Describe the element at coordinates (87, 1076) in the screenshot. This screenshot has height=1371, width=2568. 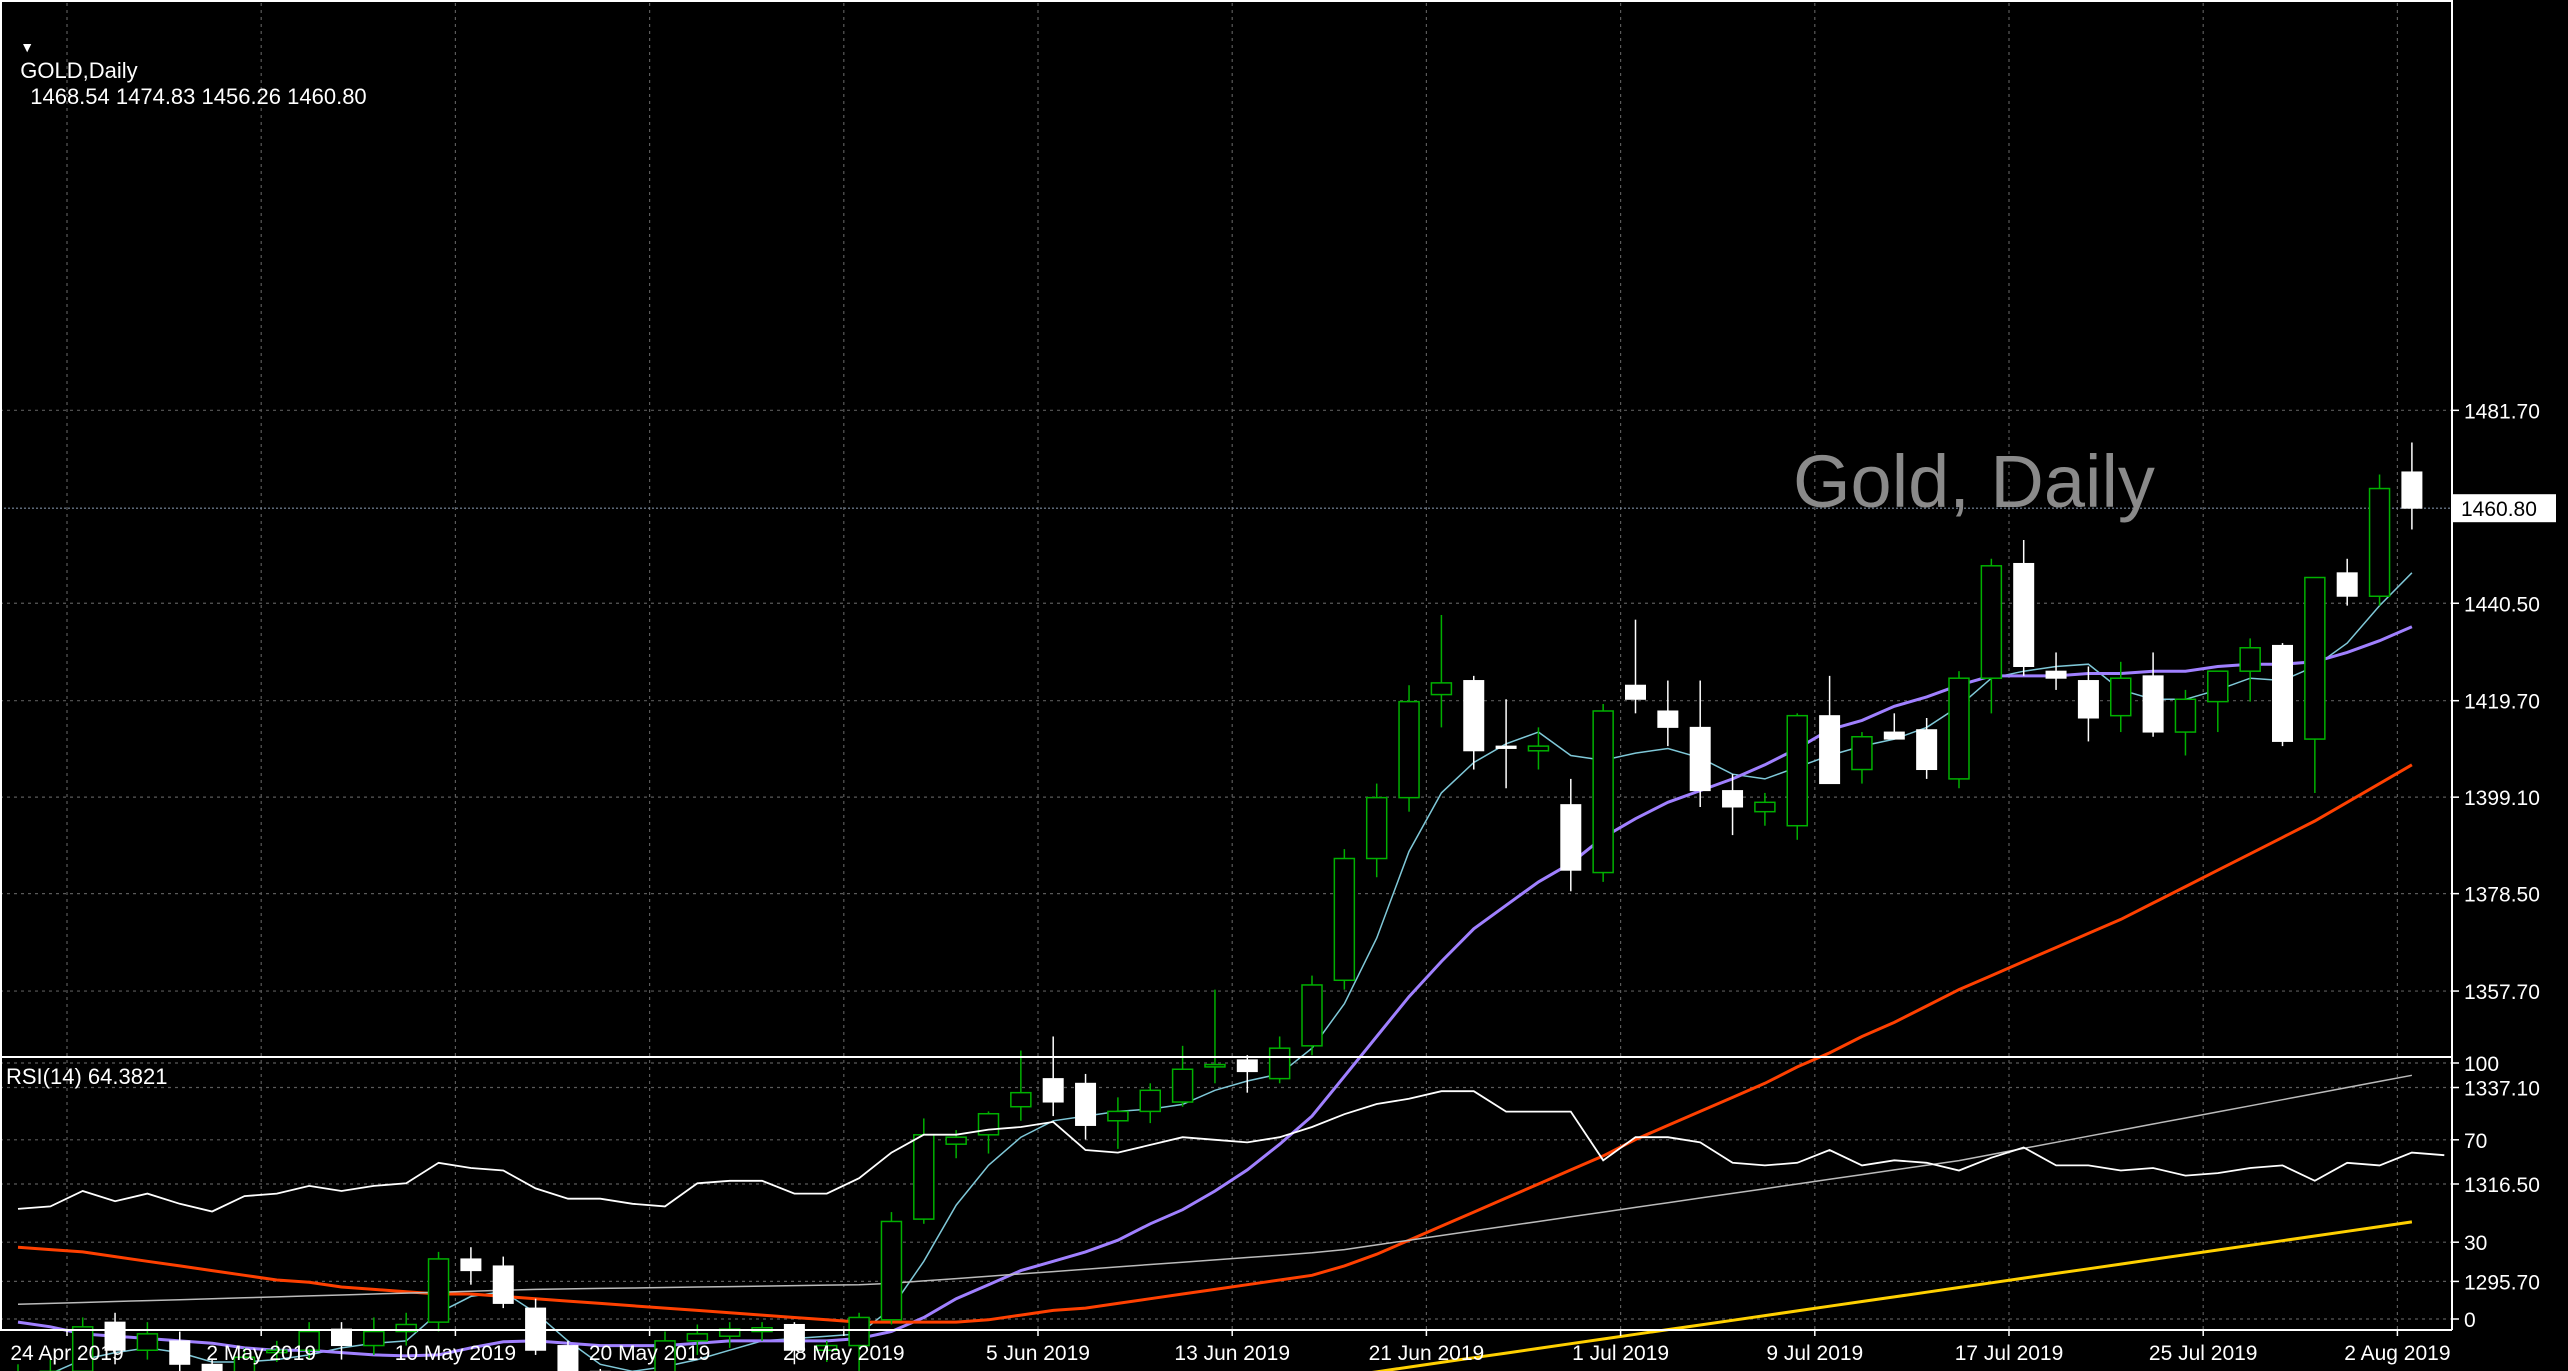
I see `rsi-header: RSI(14) 64.3821` at that location.